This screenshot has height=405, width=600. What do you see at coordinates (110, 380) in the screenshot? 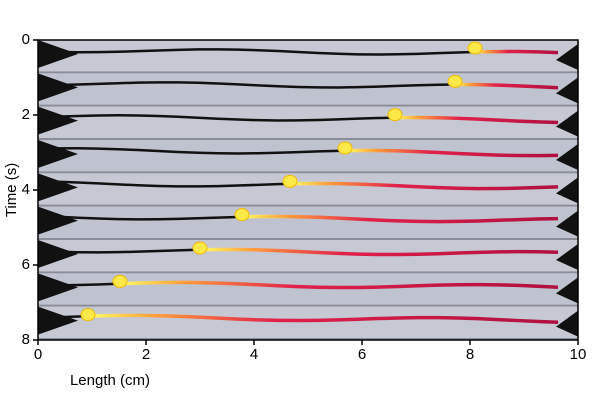
I see `x-axis-label: Length (cm)` at bounding box center [110, 380].